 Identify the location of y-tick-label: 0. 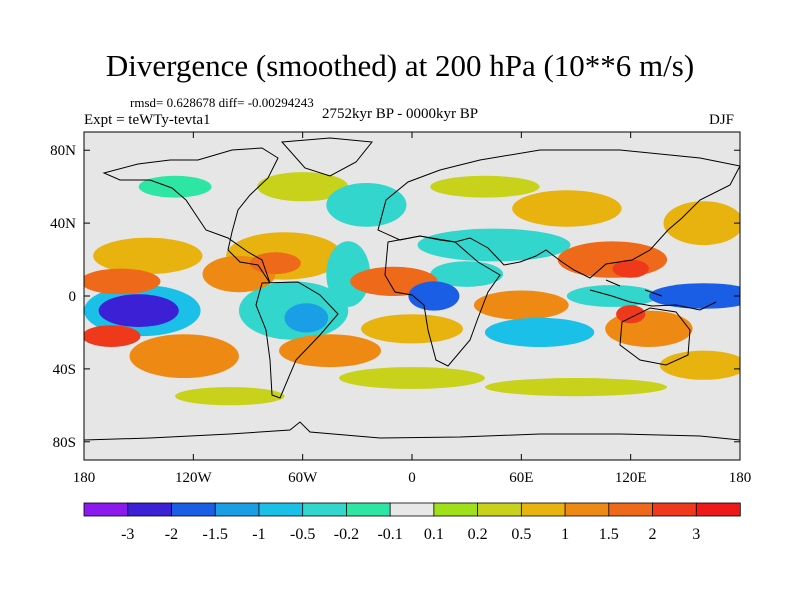
(73, 297).